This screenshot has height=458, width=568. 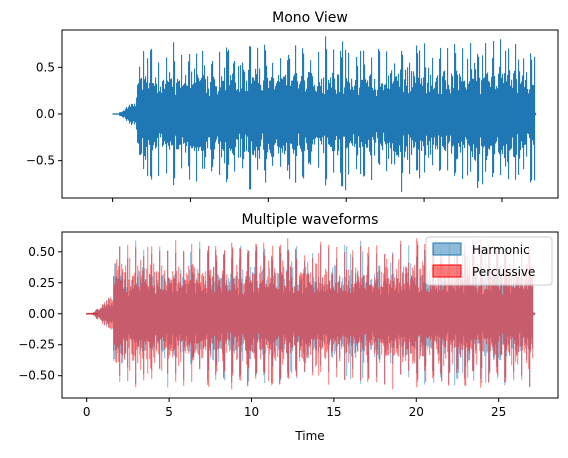 I want to click on legend-label-harmonic: Harmonic, so click(x=501, y=250).